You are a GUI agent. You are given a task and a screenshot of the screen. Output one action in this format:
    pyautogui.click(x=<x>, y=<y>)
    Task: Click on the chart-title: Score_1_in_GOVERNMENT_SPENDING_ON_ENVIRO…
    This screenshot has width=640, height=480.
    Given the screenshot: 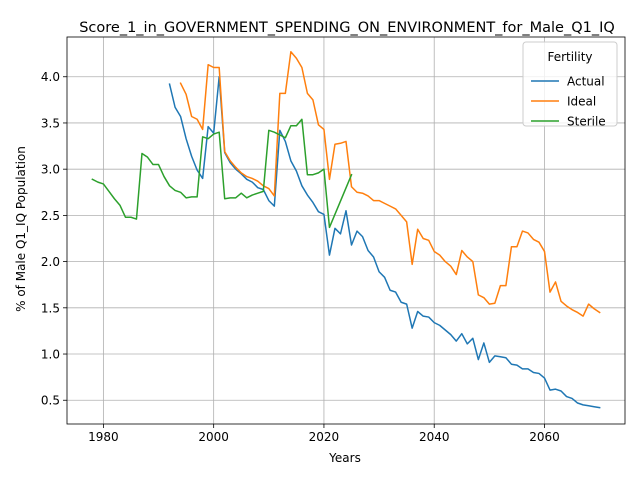 What is the action you would take?
    pyautogui.click(x=347, y=28)
    